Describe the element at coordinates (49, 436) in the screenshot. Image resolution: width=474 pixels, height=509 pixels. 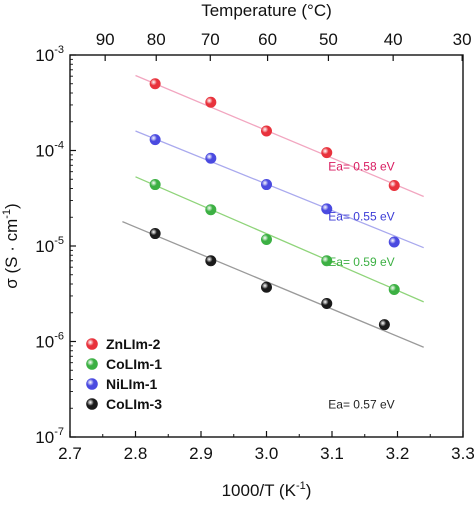
I see `y-tick-label: 10⁻⁷` at that location.